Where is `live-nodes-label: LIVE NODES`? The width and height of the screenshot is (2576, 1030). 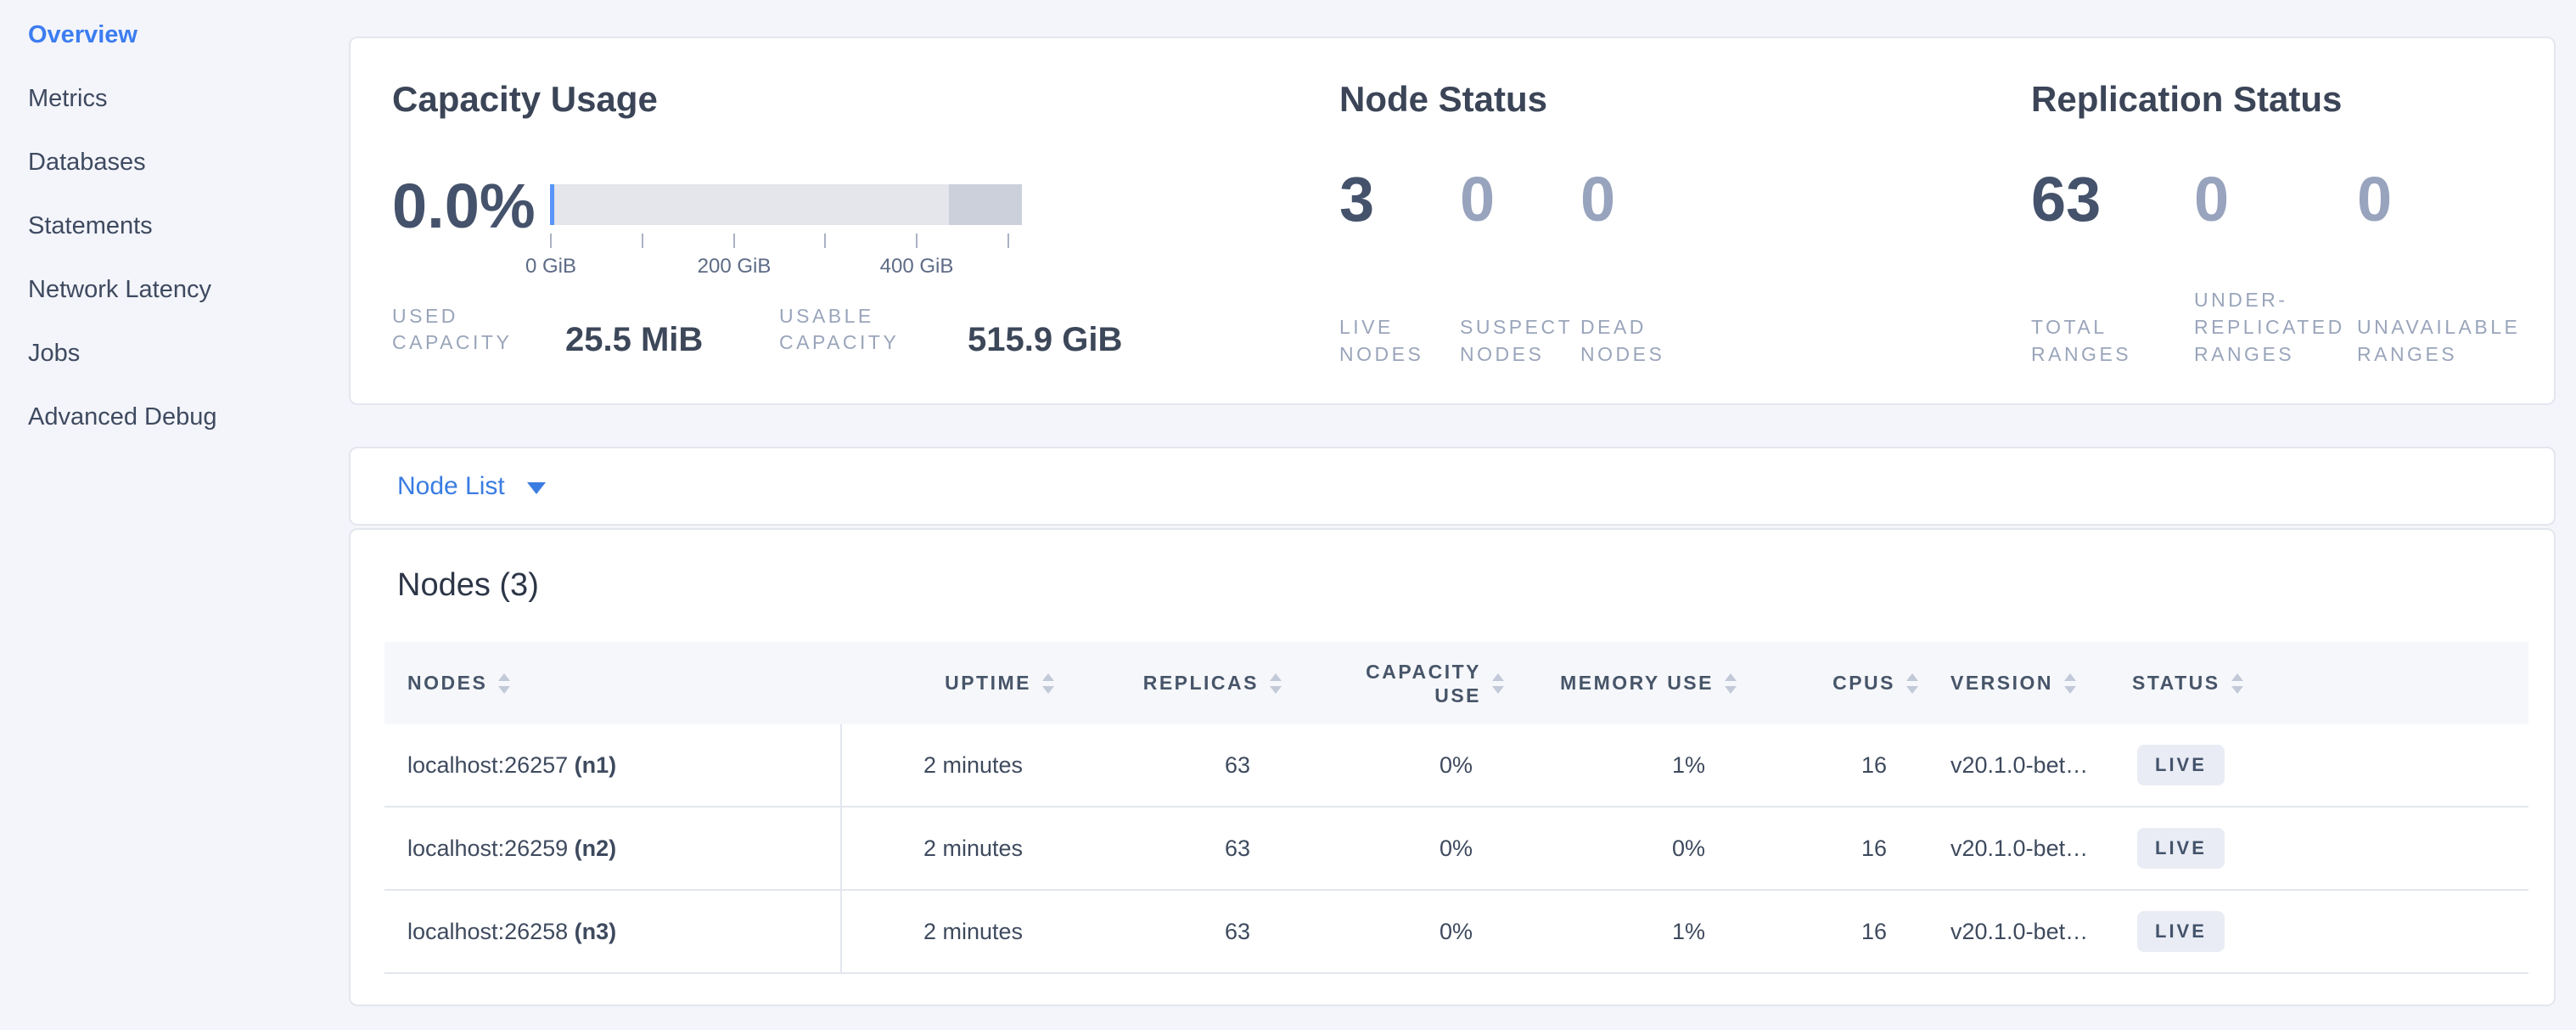 live-nodes-label: LIVE NODES is located at coordinates (1381, 340).